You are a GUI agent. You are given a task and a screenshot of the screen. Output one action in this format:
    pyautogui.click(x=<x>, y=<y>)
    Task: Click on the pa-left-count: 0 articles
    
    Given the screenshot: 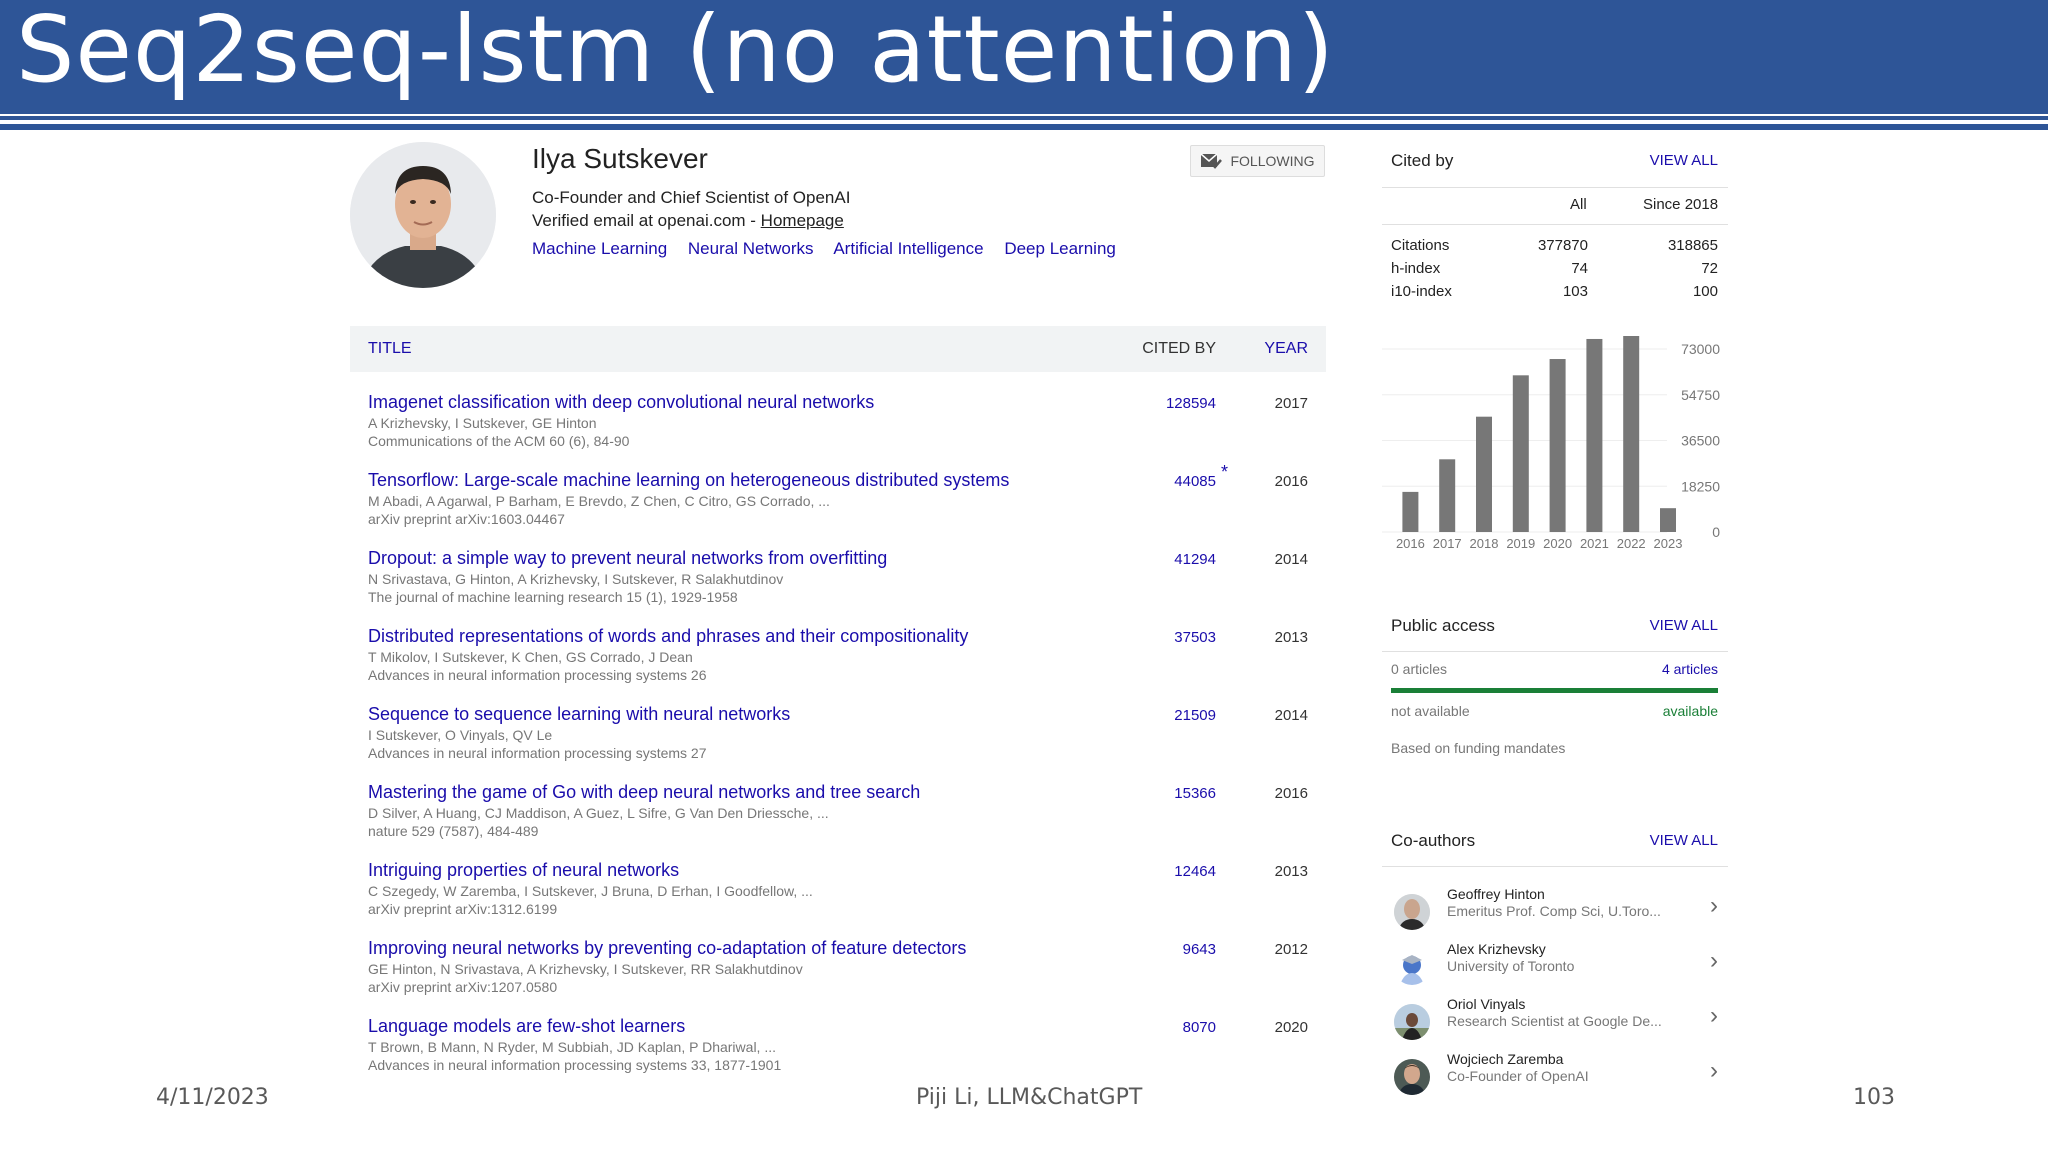 What is the action you would take?
    pyautogui.click(x=1419, y=669)
    